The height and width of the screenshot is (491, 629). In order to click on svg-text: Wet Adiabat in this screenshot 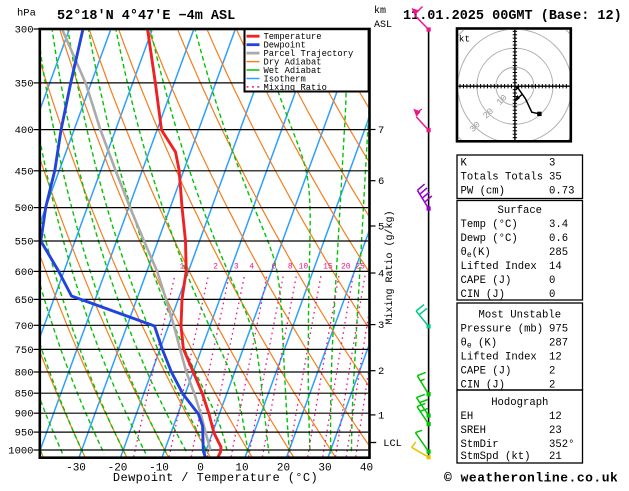, I will do `click(293, 71)`.